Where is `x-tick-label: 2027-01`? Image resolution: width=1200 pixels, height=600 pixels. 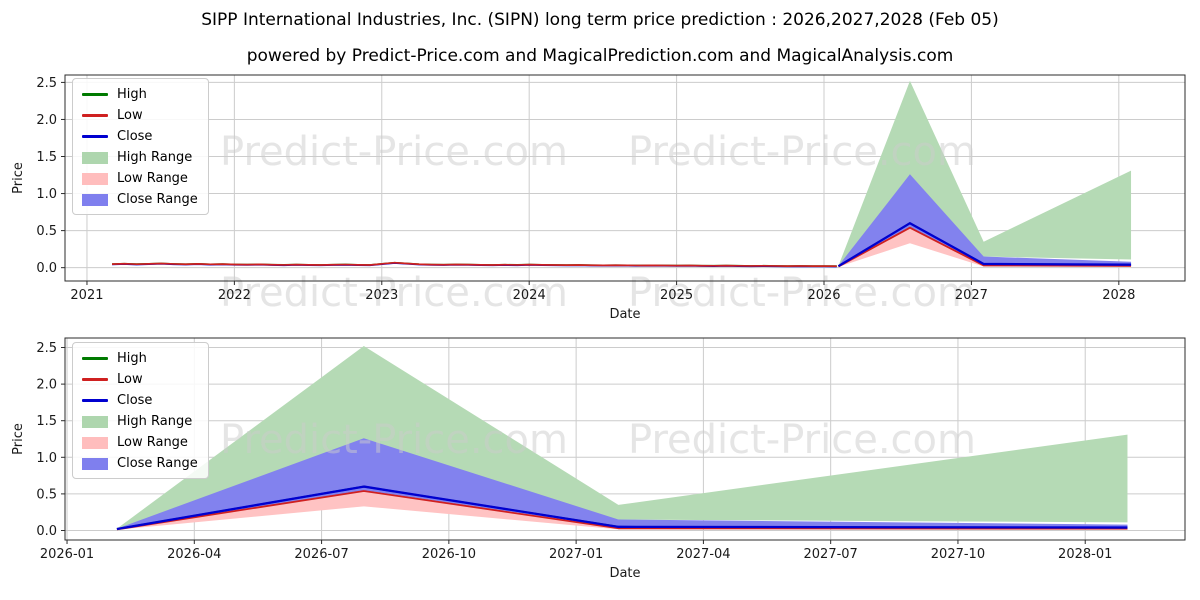 x-tick-label: 2027-01 is located at coordinates (576, 554).